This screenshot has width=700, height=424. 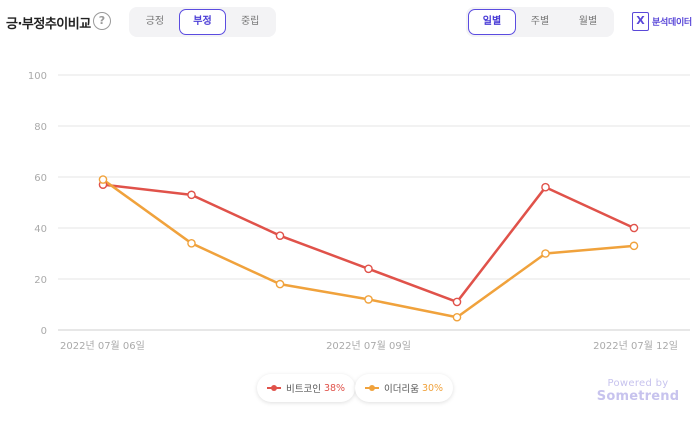 What do you see at coordinates (672, 23) in the screenshot?
I see `download-data-label: 분석데이터` at bounding box center [672, 23].